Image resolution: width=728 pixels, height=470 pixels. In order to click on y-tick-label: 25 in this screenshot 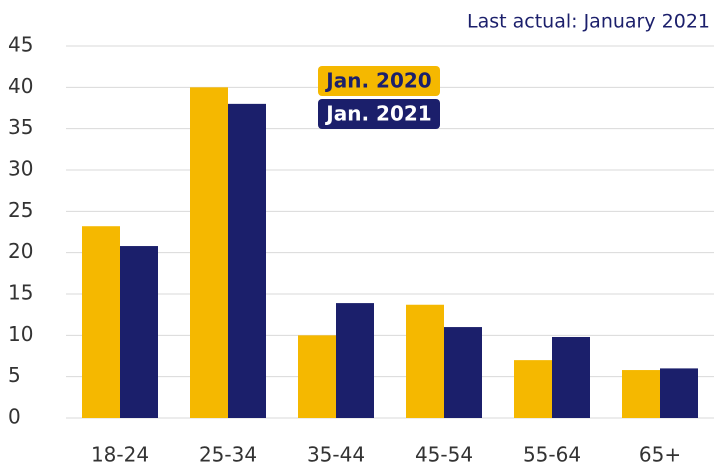, I will do `click(20, 210)`.